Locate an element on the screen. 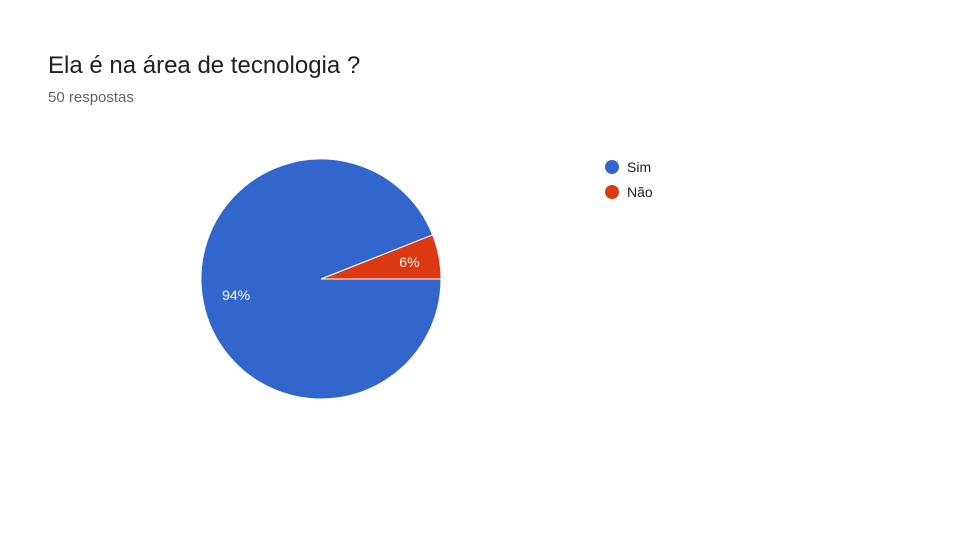 The image size is (960, 540). pie-slice-sim is located at coordinates (321, 279).